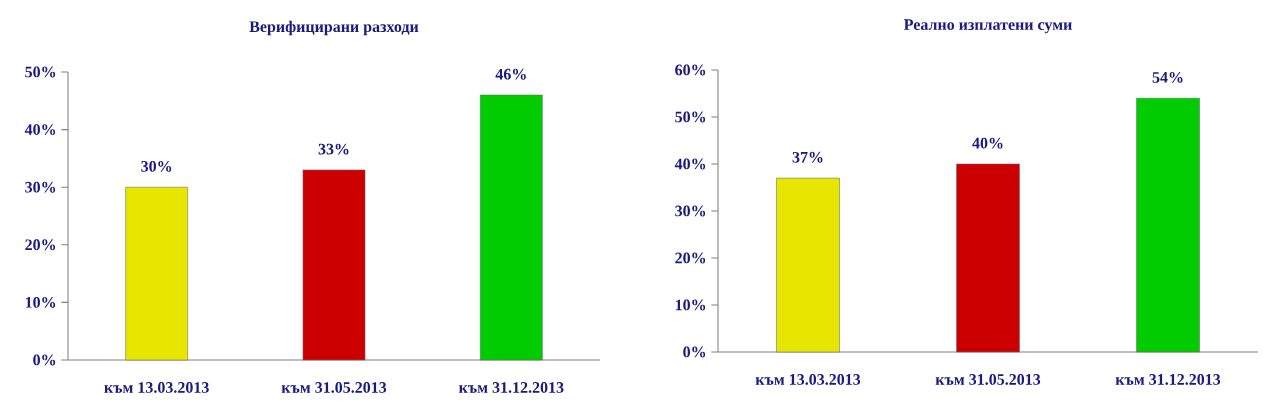 This screenshot has width=1269, height=410. I want to click on data-label: 33%, so click(333, 149).